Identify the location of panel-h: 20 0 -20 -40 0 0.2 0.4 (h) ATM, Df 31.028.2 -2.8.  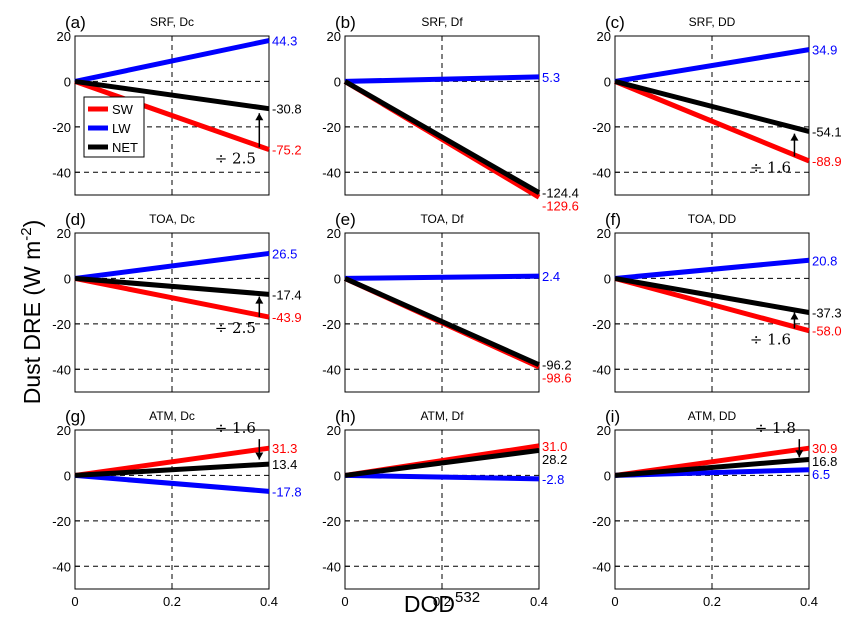
(444, 508).